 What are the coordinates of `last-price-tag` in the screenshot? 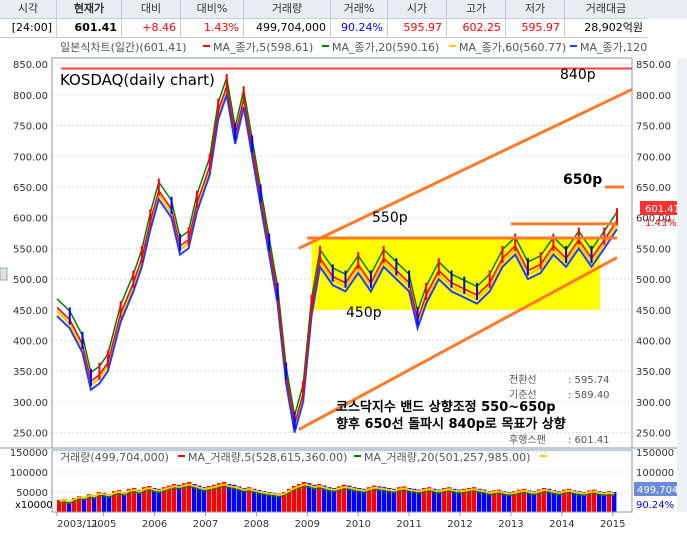 It's located at (663, 208).